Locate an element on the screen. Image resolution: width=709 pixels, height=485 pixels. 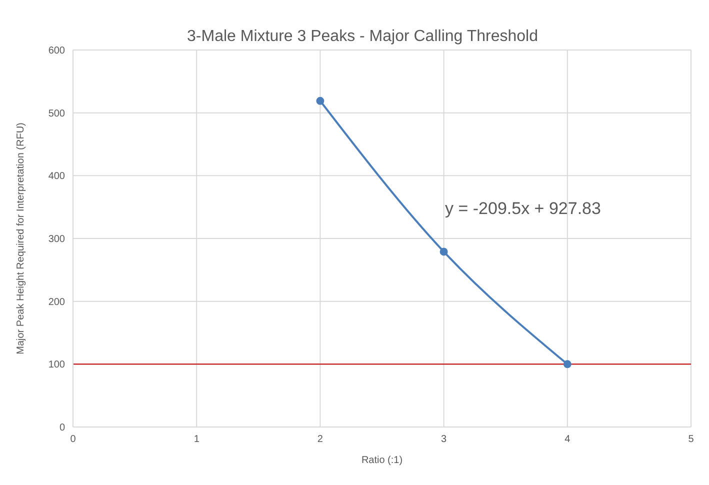
x-tick-label: 4 is located at coordinates (567, 440).